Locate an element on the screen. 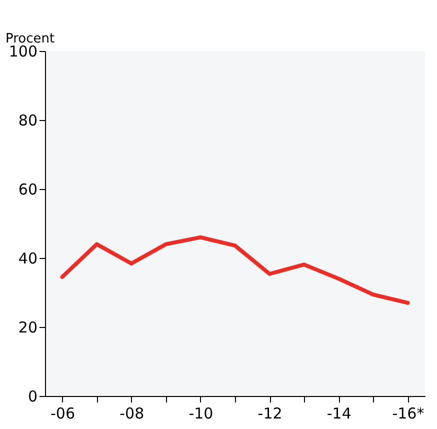 The width and height of the screenshot is (437, 429). x-tick-label: -10 is located at coordinates (201, 413).